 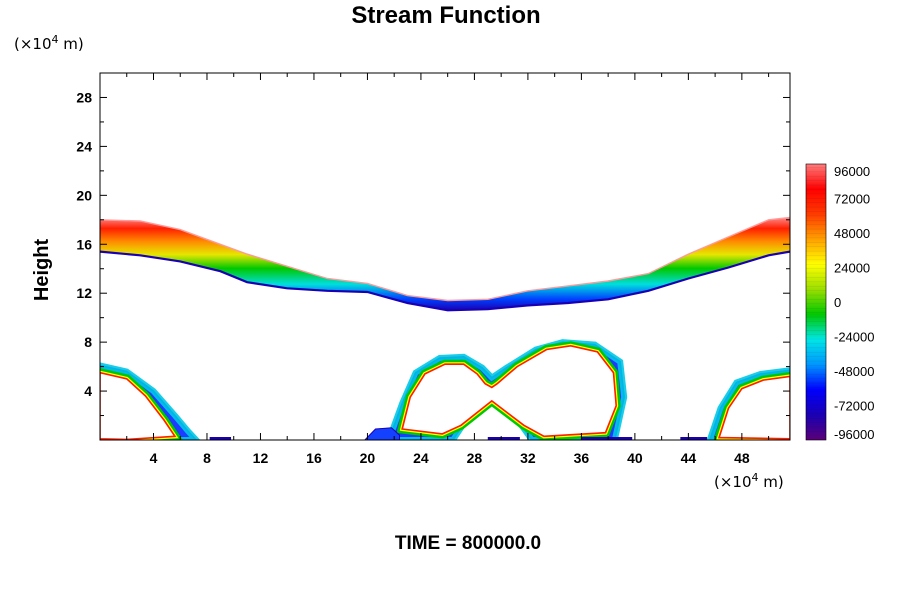 I want to click on time-label: TIME = 800000.0, so click(x=468, y=543).